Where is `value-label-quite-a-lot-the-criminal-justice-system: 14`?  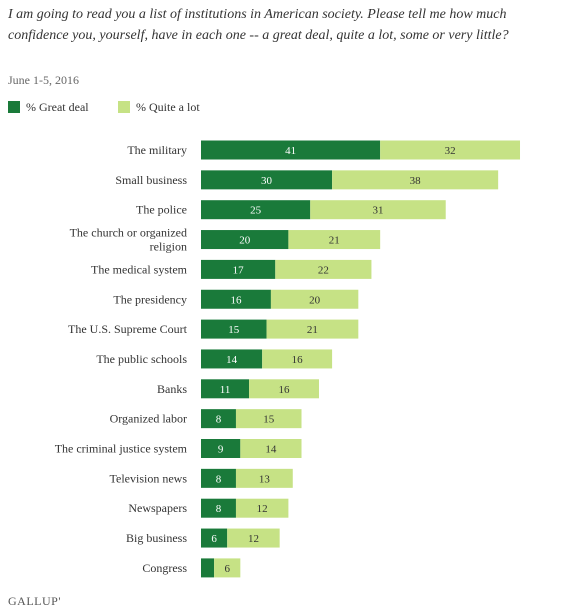
value-label-quite-a-lot-the-criminal-justice-system: 14 is located at coordinates (271, 450).